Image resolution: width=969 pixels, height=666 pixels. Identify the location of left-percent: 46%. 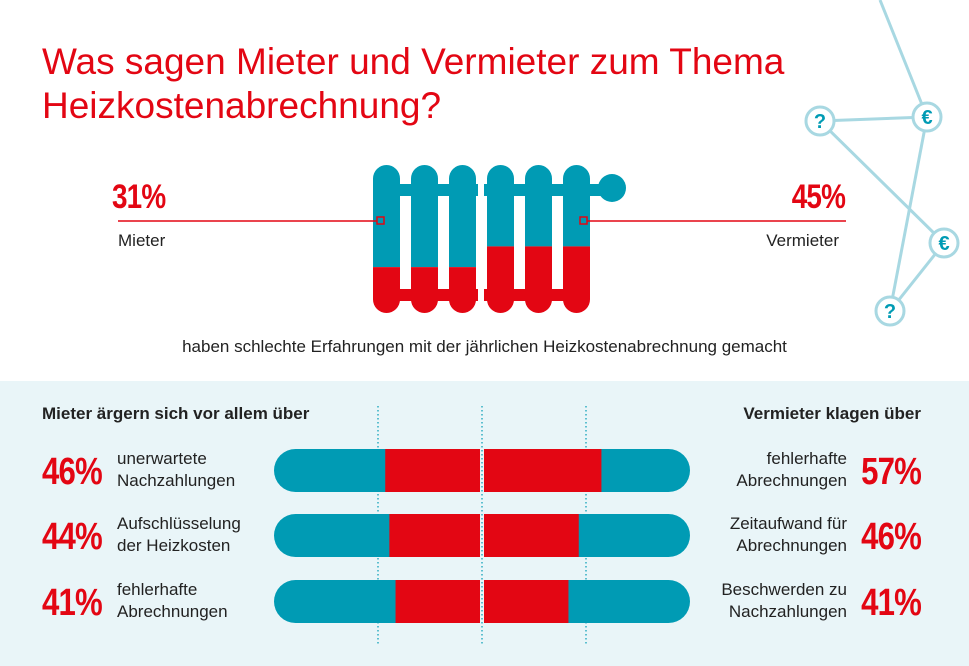
(72, 472).